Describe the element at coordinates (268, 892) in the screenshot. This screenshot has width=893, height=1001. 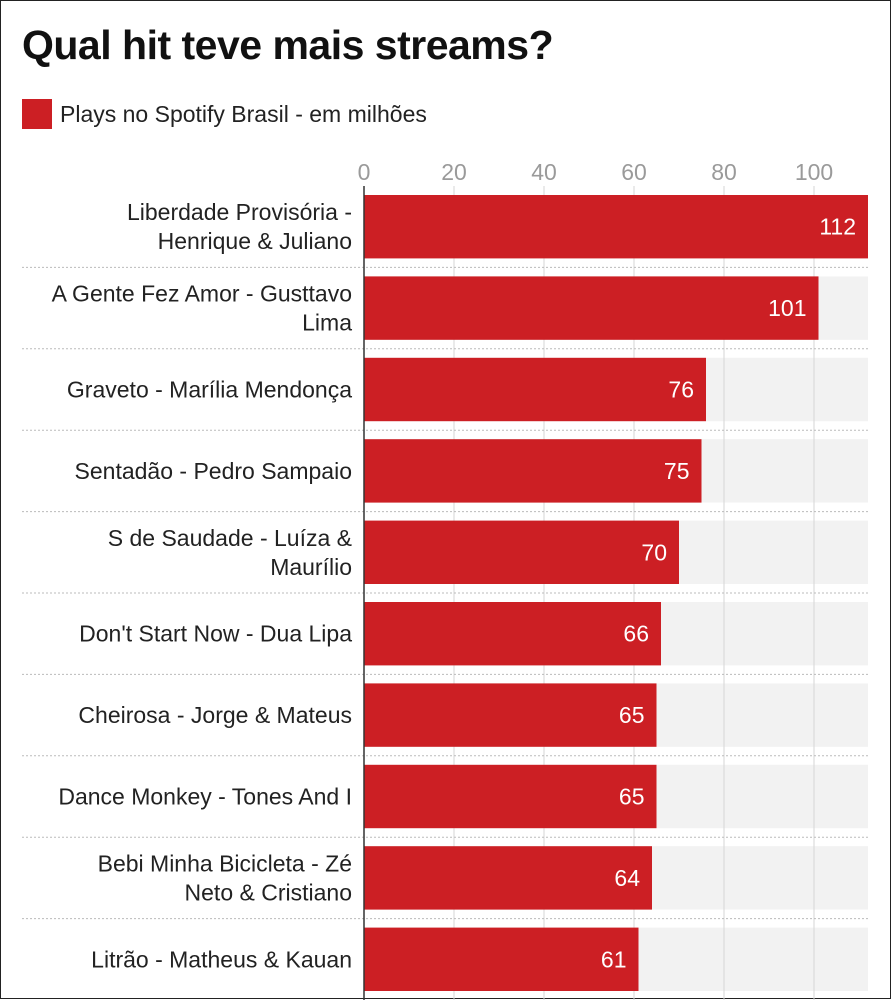
I see `category-label-line: Neto & Cristiano` at that location.